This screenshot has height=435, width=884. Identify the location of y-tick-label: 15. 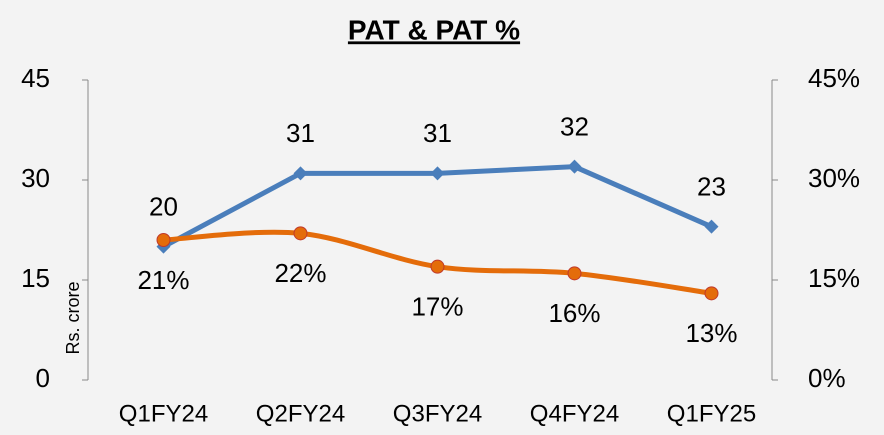
(35, 278).